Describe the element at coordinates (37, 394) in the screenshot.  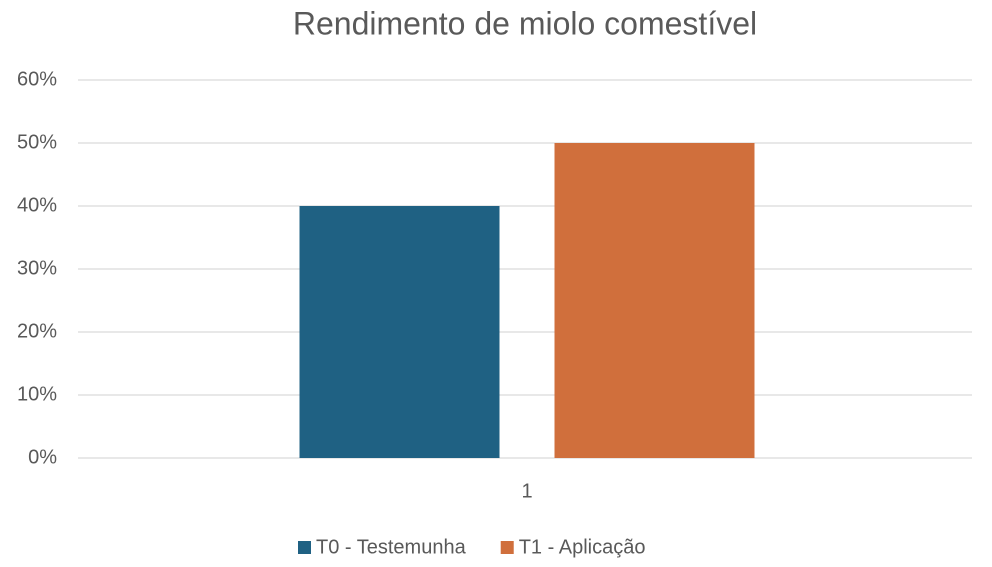
I see `y-tick-label: 10%` at that location.